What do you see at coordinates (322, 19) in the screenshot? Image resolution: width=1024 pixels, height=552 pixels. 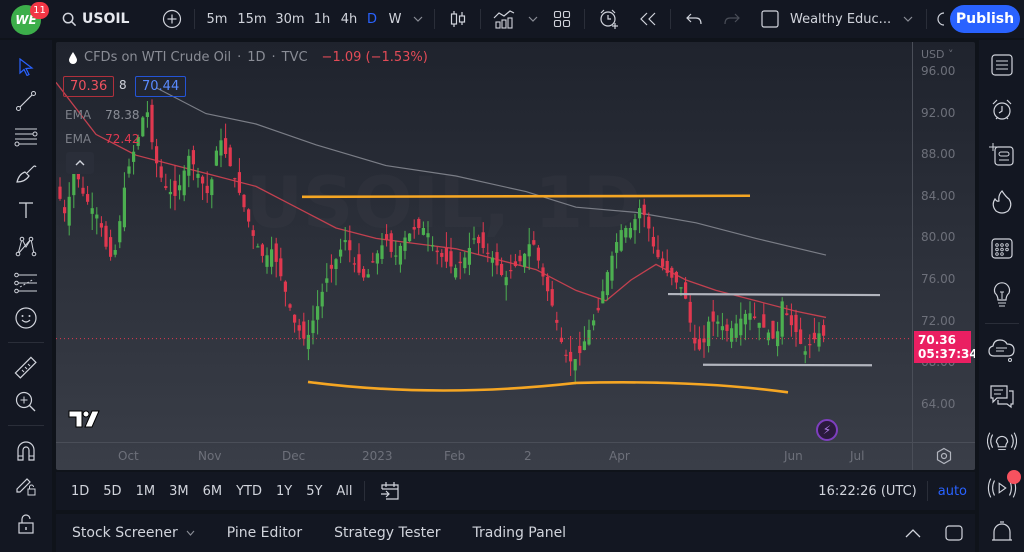 I see `interval-1h: 1h` at bounding box center [322, 19].